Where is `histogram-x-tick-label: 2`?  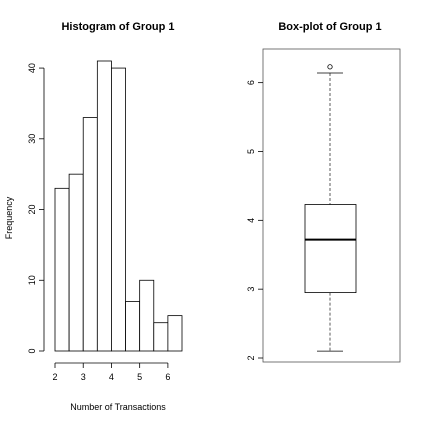 histogram-x-tick-label: 2 is located at coordinates (54, 377).